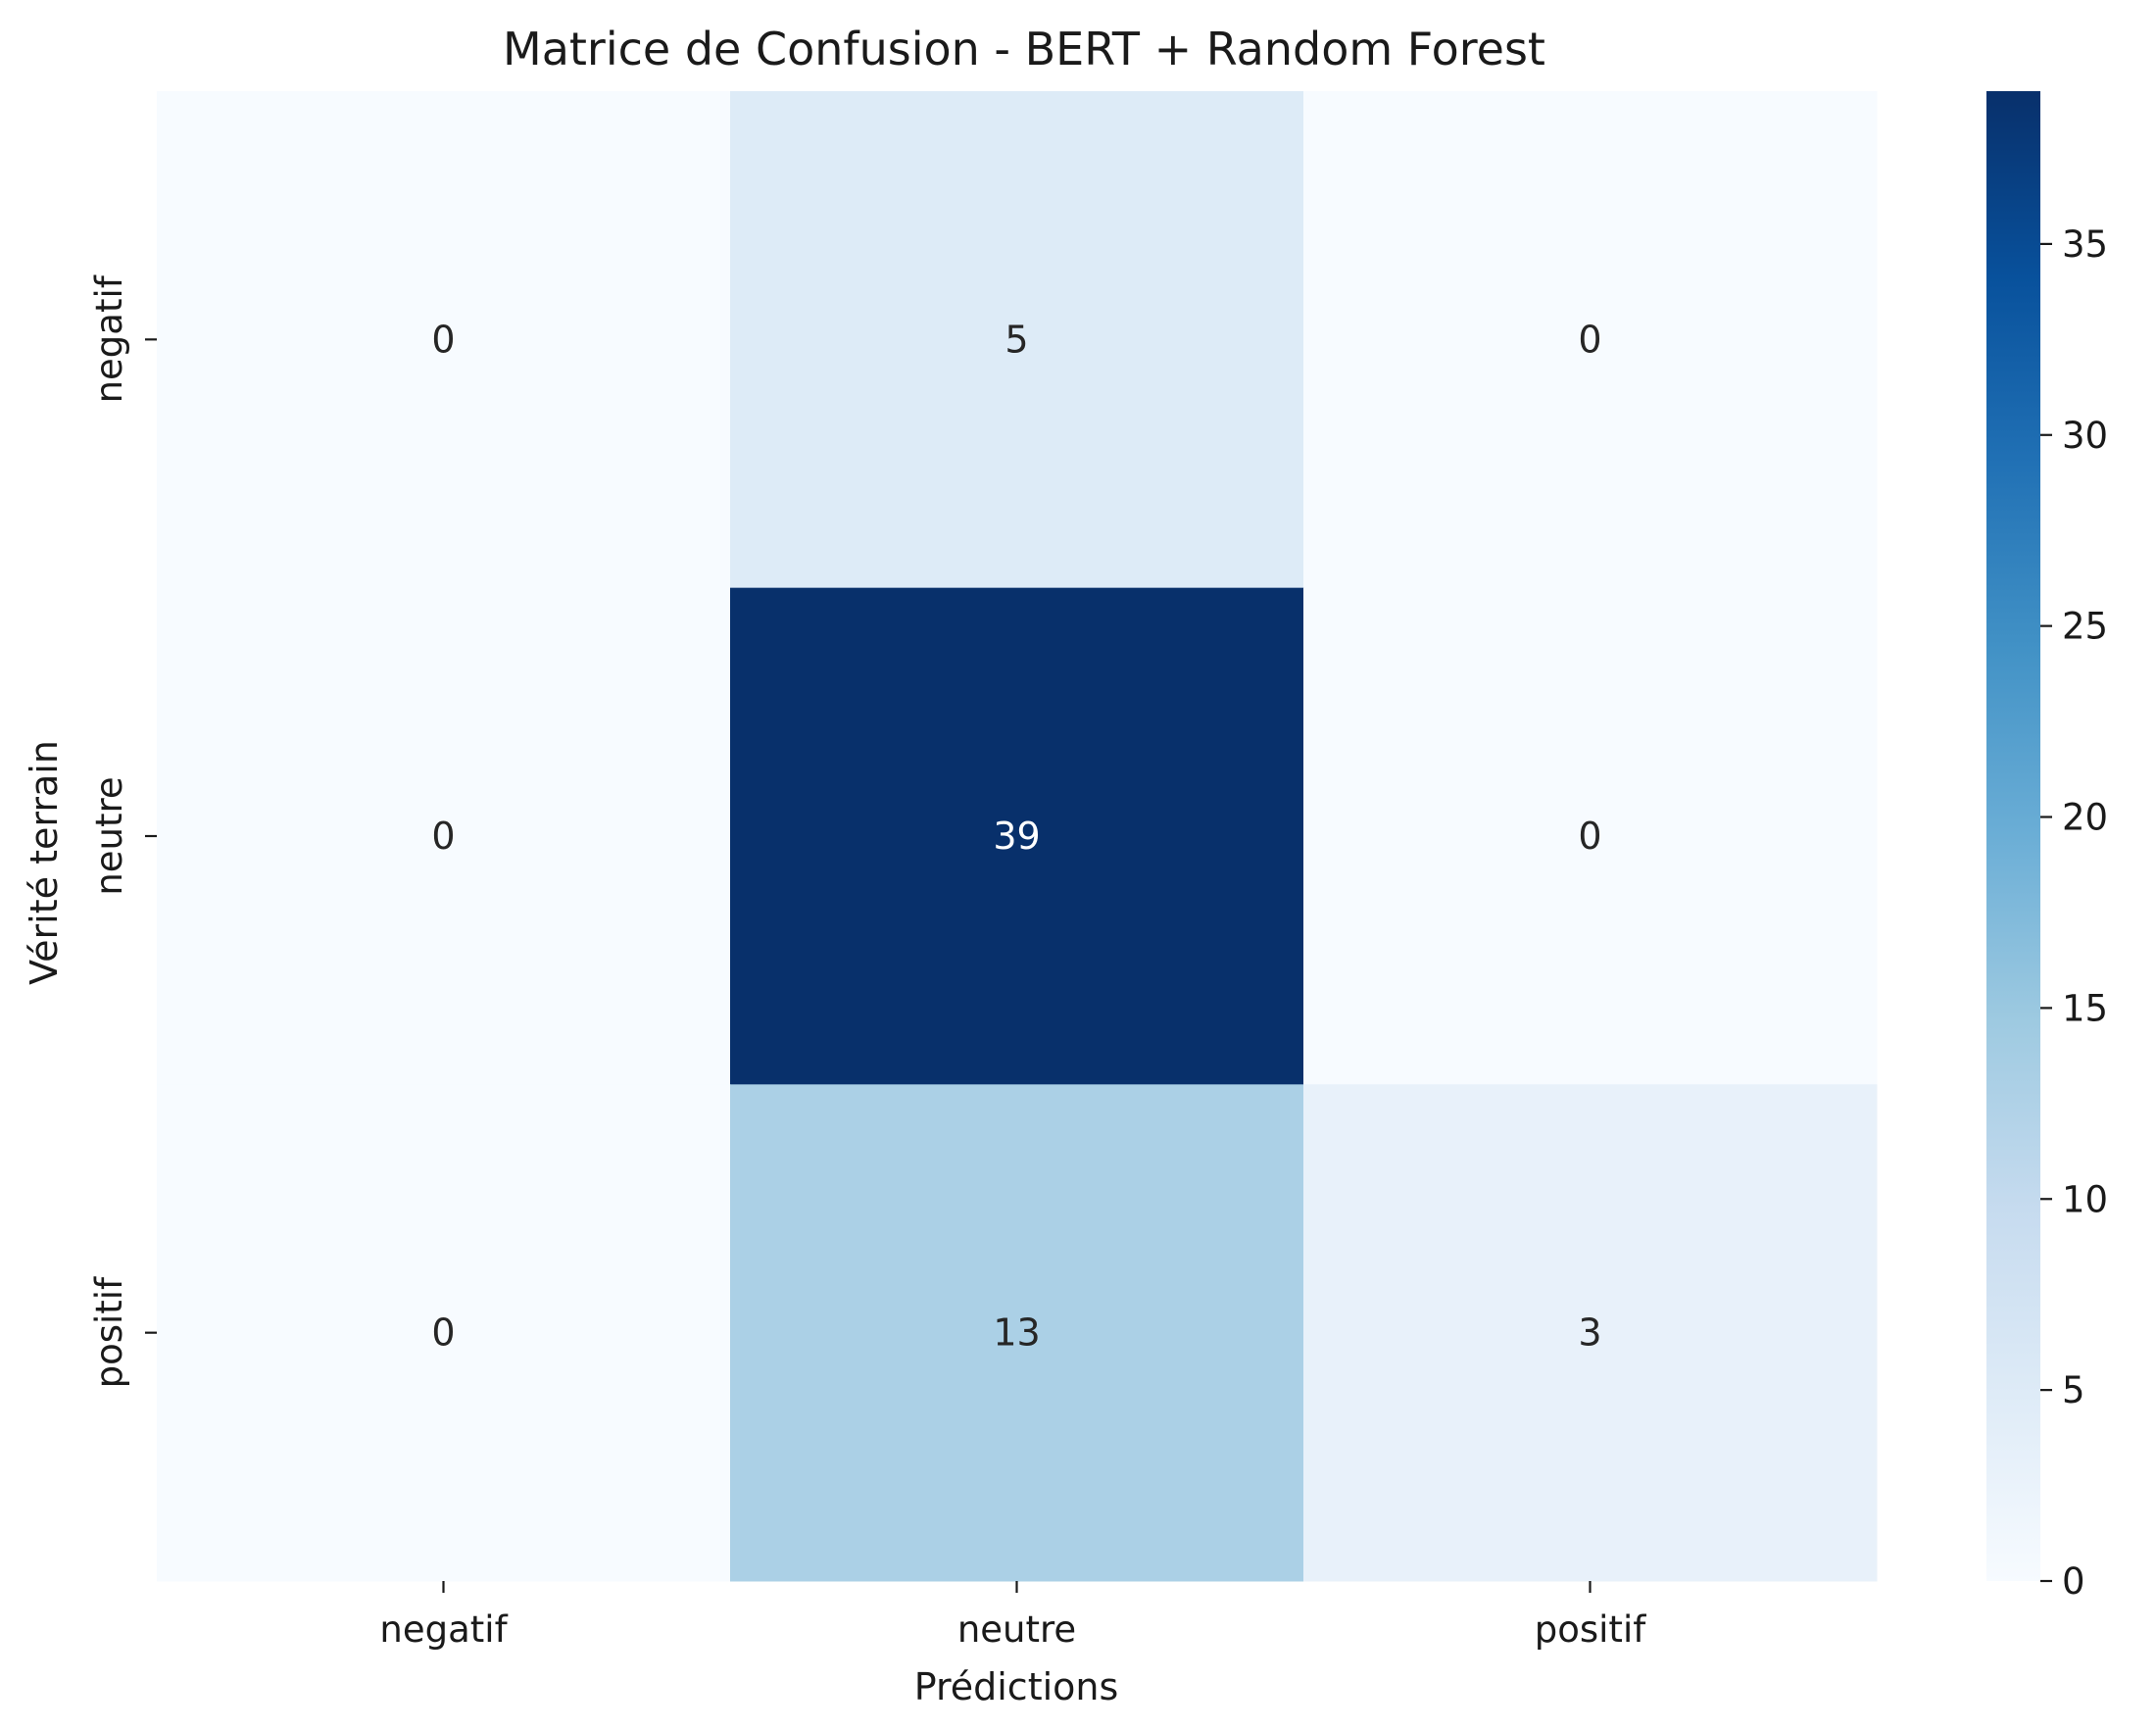  Describe the element at coordinates (109, 836) in the screenshot. I see `y-tick-label: neutre` at that location.